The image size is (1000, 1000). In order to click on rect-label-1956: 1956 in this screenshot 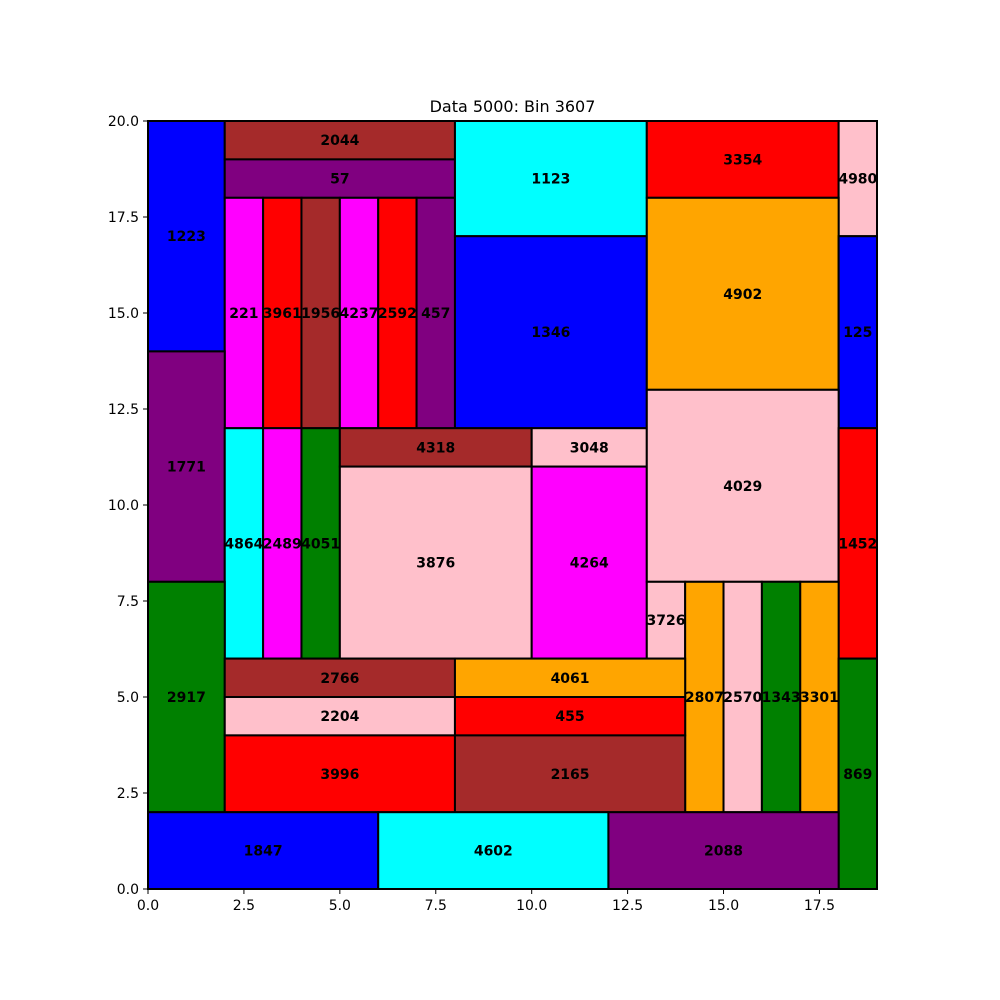, I will do `click(320, 314)`.